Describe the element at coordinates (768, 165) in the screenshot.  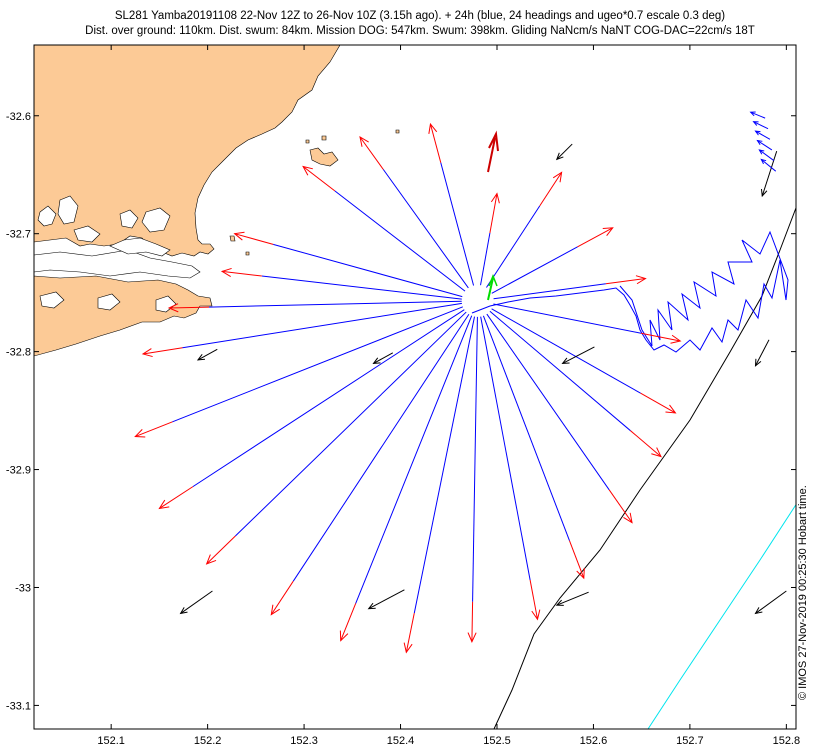
I see `swim-arrow-6-shaft` at that location.